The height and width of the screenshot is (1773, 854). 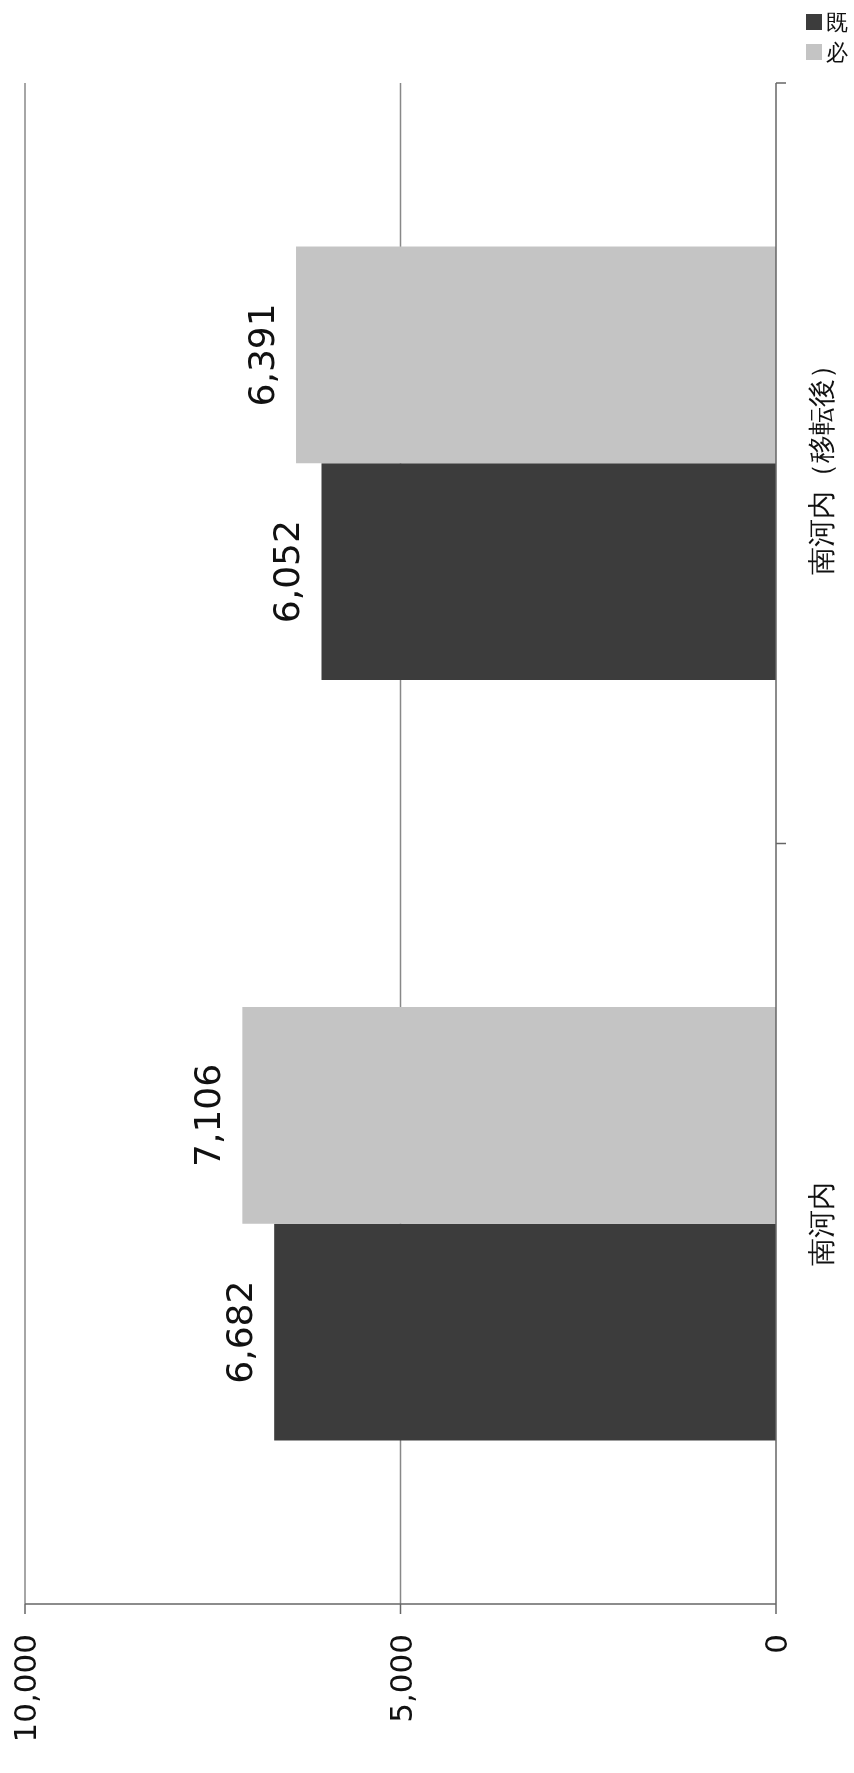 I want to click on data-label: 6,052, so click(x=287, y=572).